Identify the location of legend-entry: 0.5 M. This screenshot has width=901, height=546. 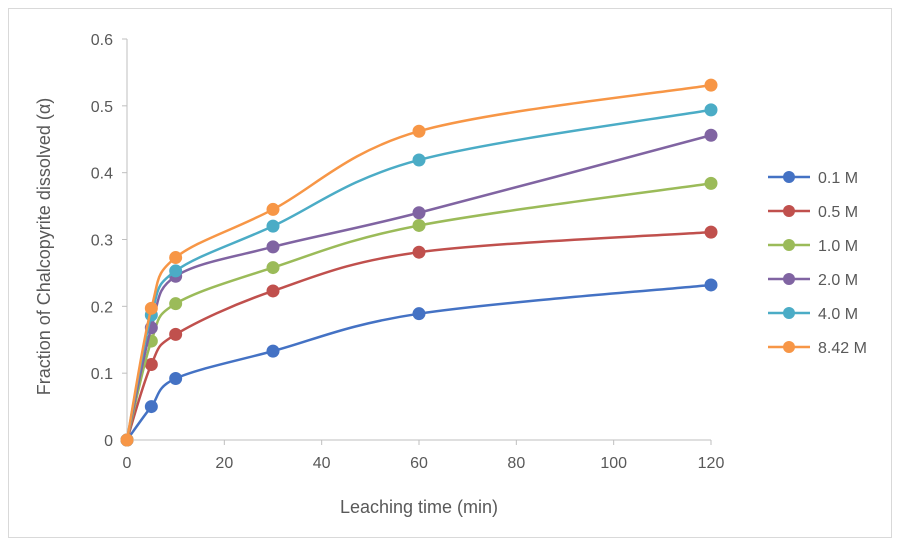
(813, 212).